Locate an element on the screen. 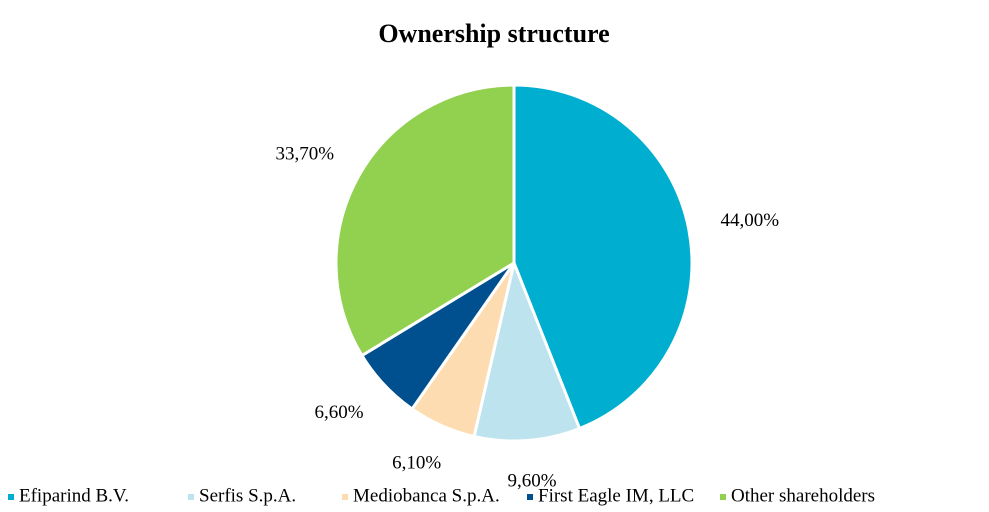  chart-title: Ownership structure is located at coordinates (493, 33).